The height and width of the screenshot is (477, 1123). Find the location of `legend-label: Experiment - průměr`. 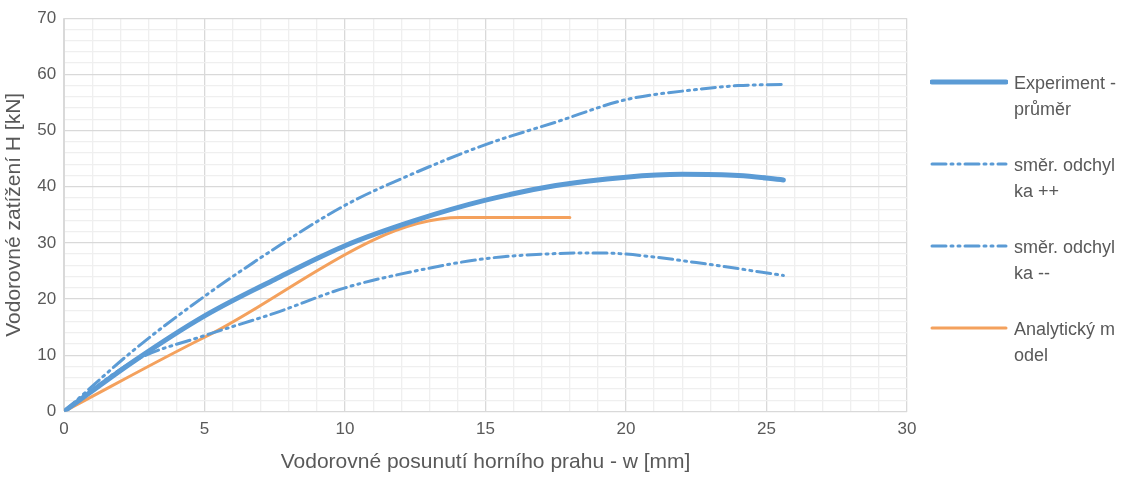

legend-label: Experiment - průměr is located at coordinates (1066, 96).